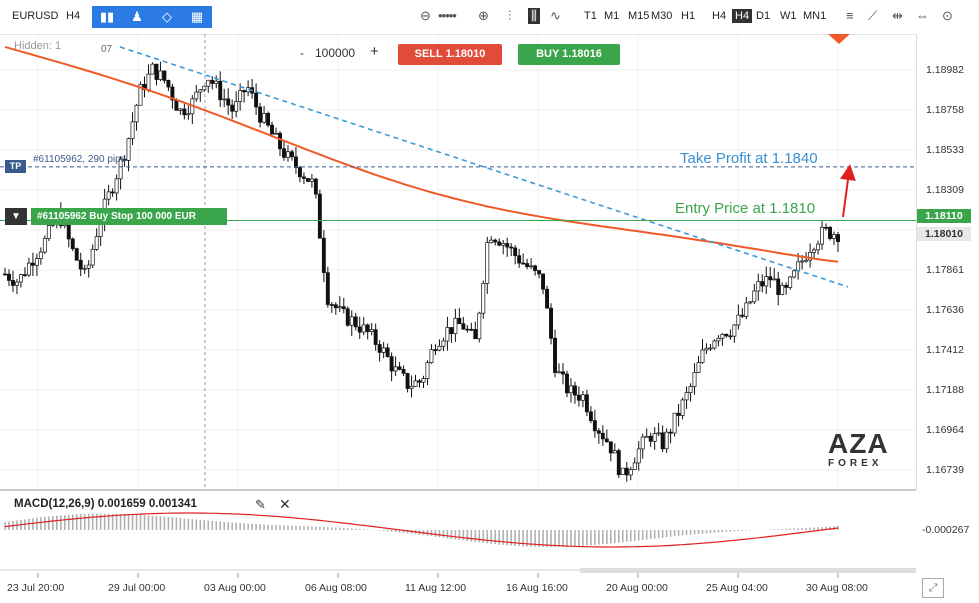  Describe the element at coordinates (897, 15) in the screenshot. I see `hline-tool-icon: ⇹` at that location.